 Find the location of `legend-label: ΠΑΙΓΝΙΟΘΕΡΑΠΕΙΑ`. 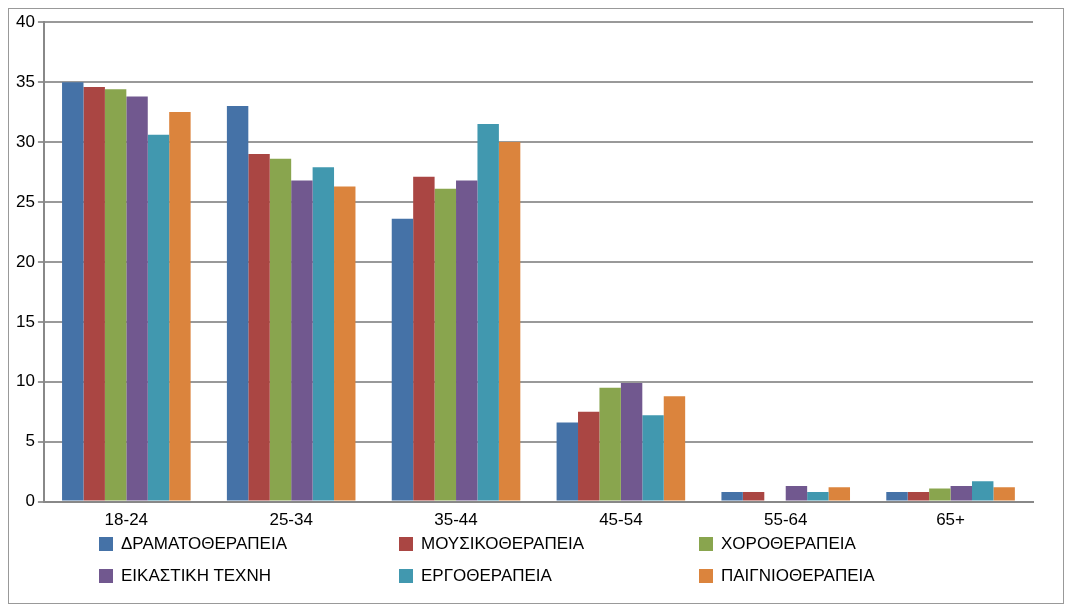

legend-label: ΠΑΙΓΝΙΟΘΕΡΑΠΕΙΑ is located at coordinates (798, 576).